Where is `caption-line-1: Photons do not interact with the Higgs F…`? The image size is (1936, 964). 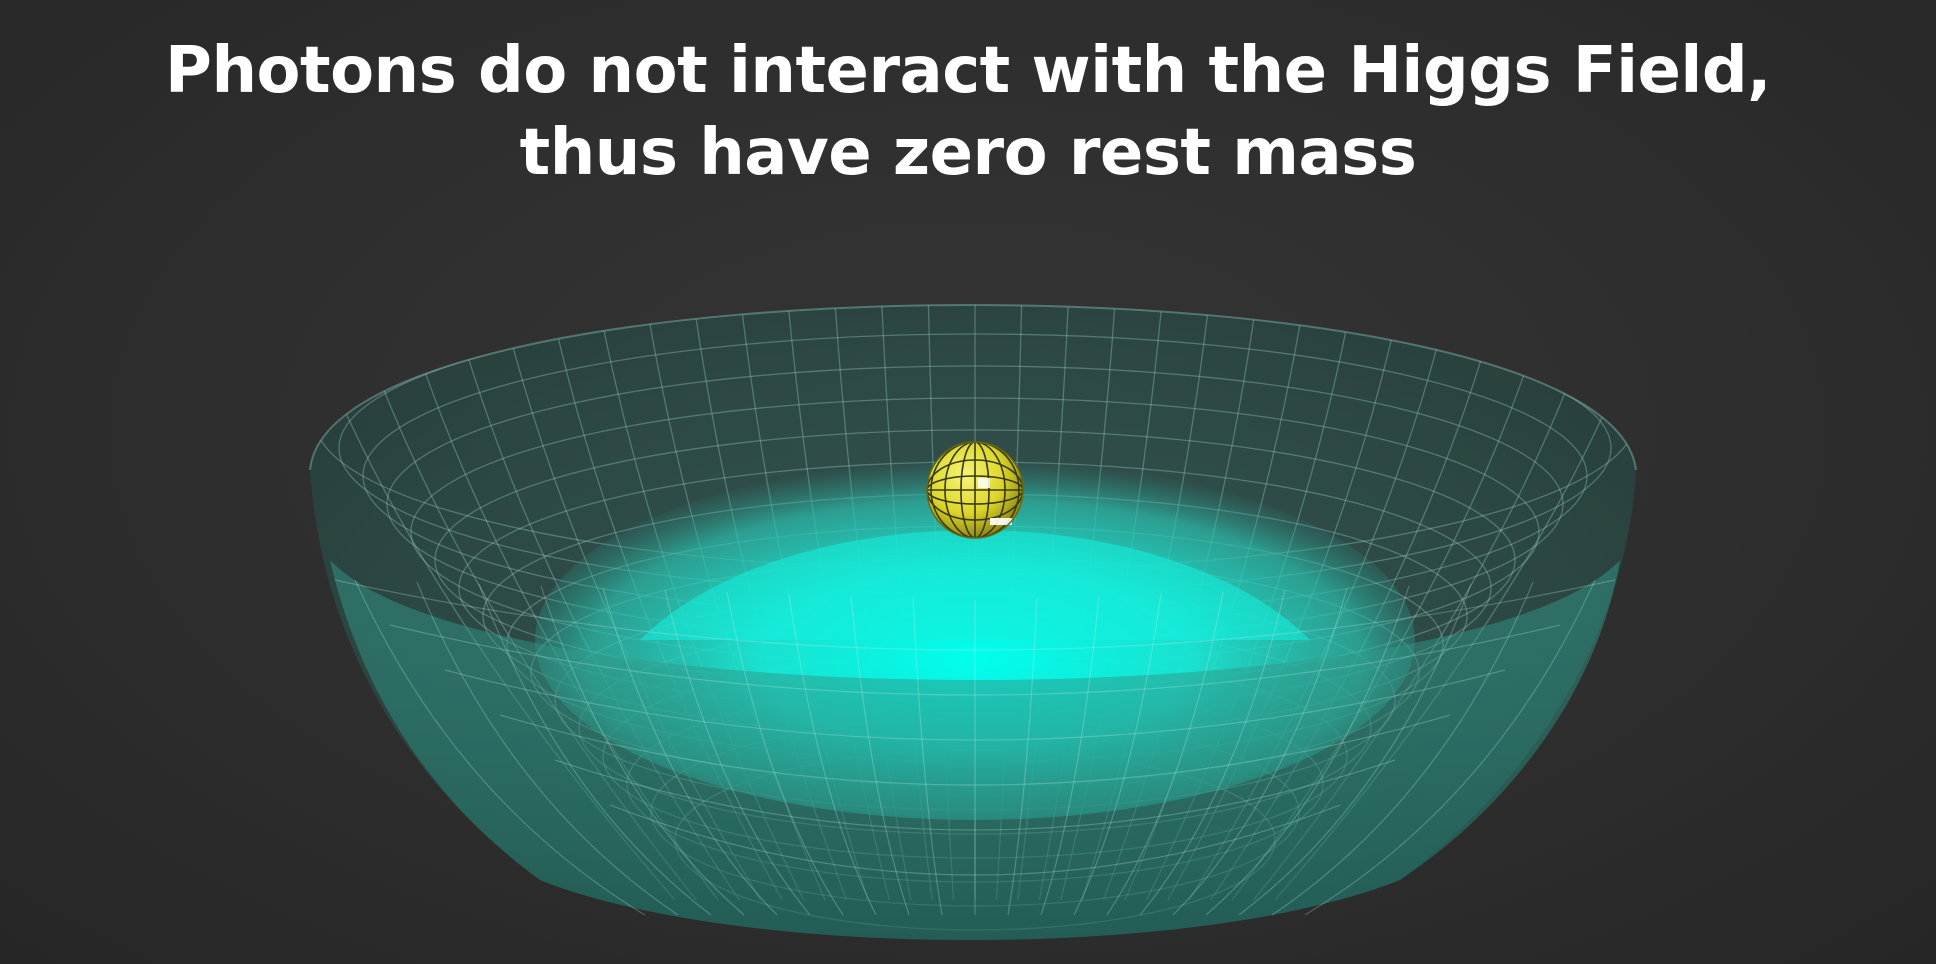 caption-line-1: Photons do not interact with the Higgs F… is located at coordinates (968, 71).